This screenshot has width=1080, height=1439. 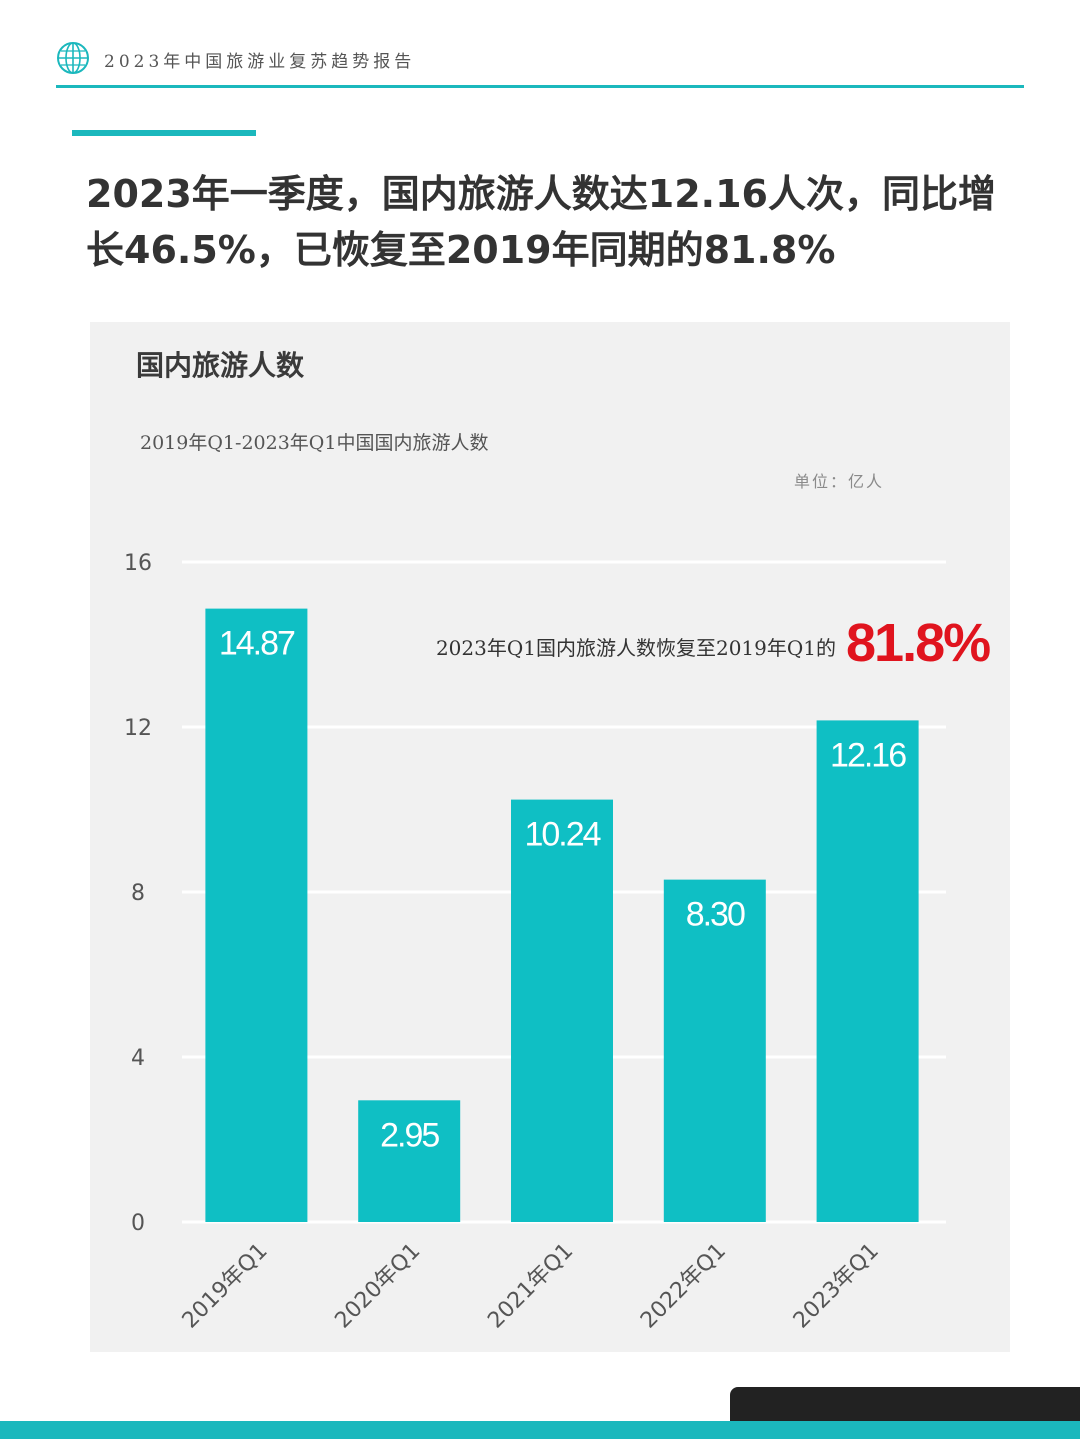 What do you see at coordinates (138, 728) in the screenshot?
I see `y-tick-label: 12` at bounding box center [138, 728].